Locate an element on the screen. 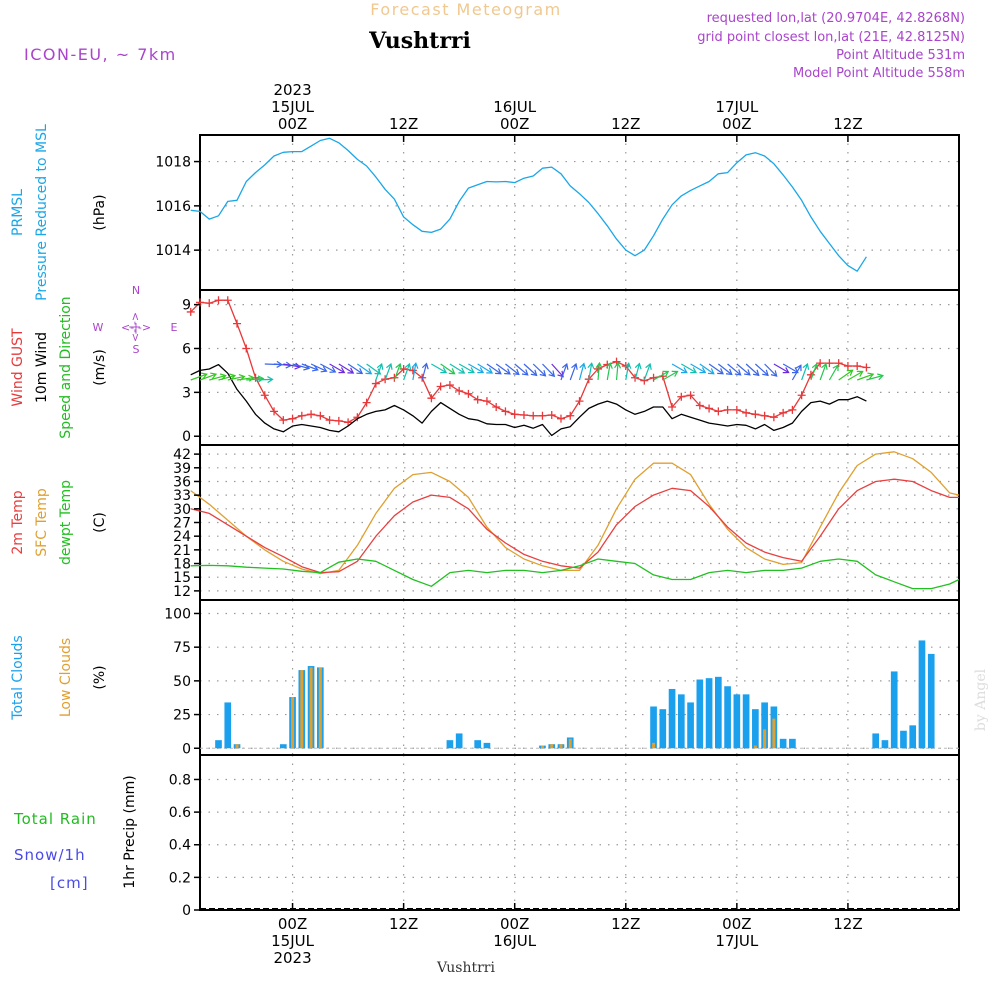 This screenshot has width=1000, height=1004. panel-label-pressure: Pressure Reduced to MSL is located at coordinates (42, 212).